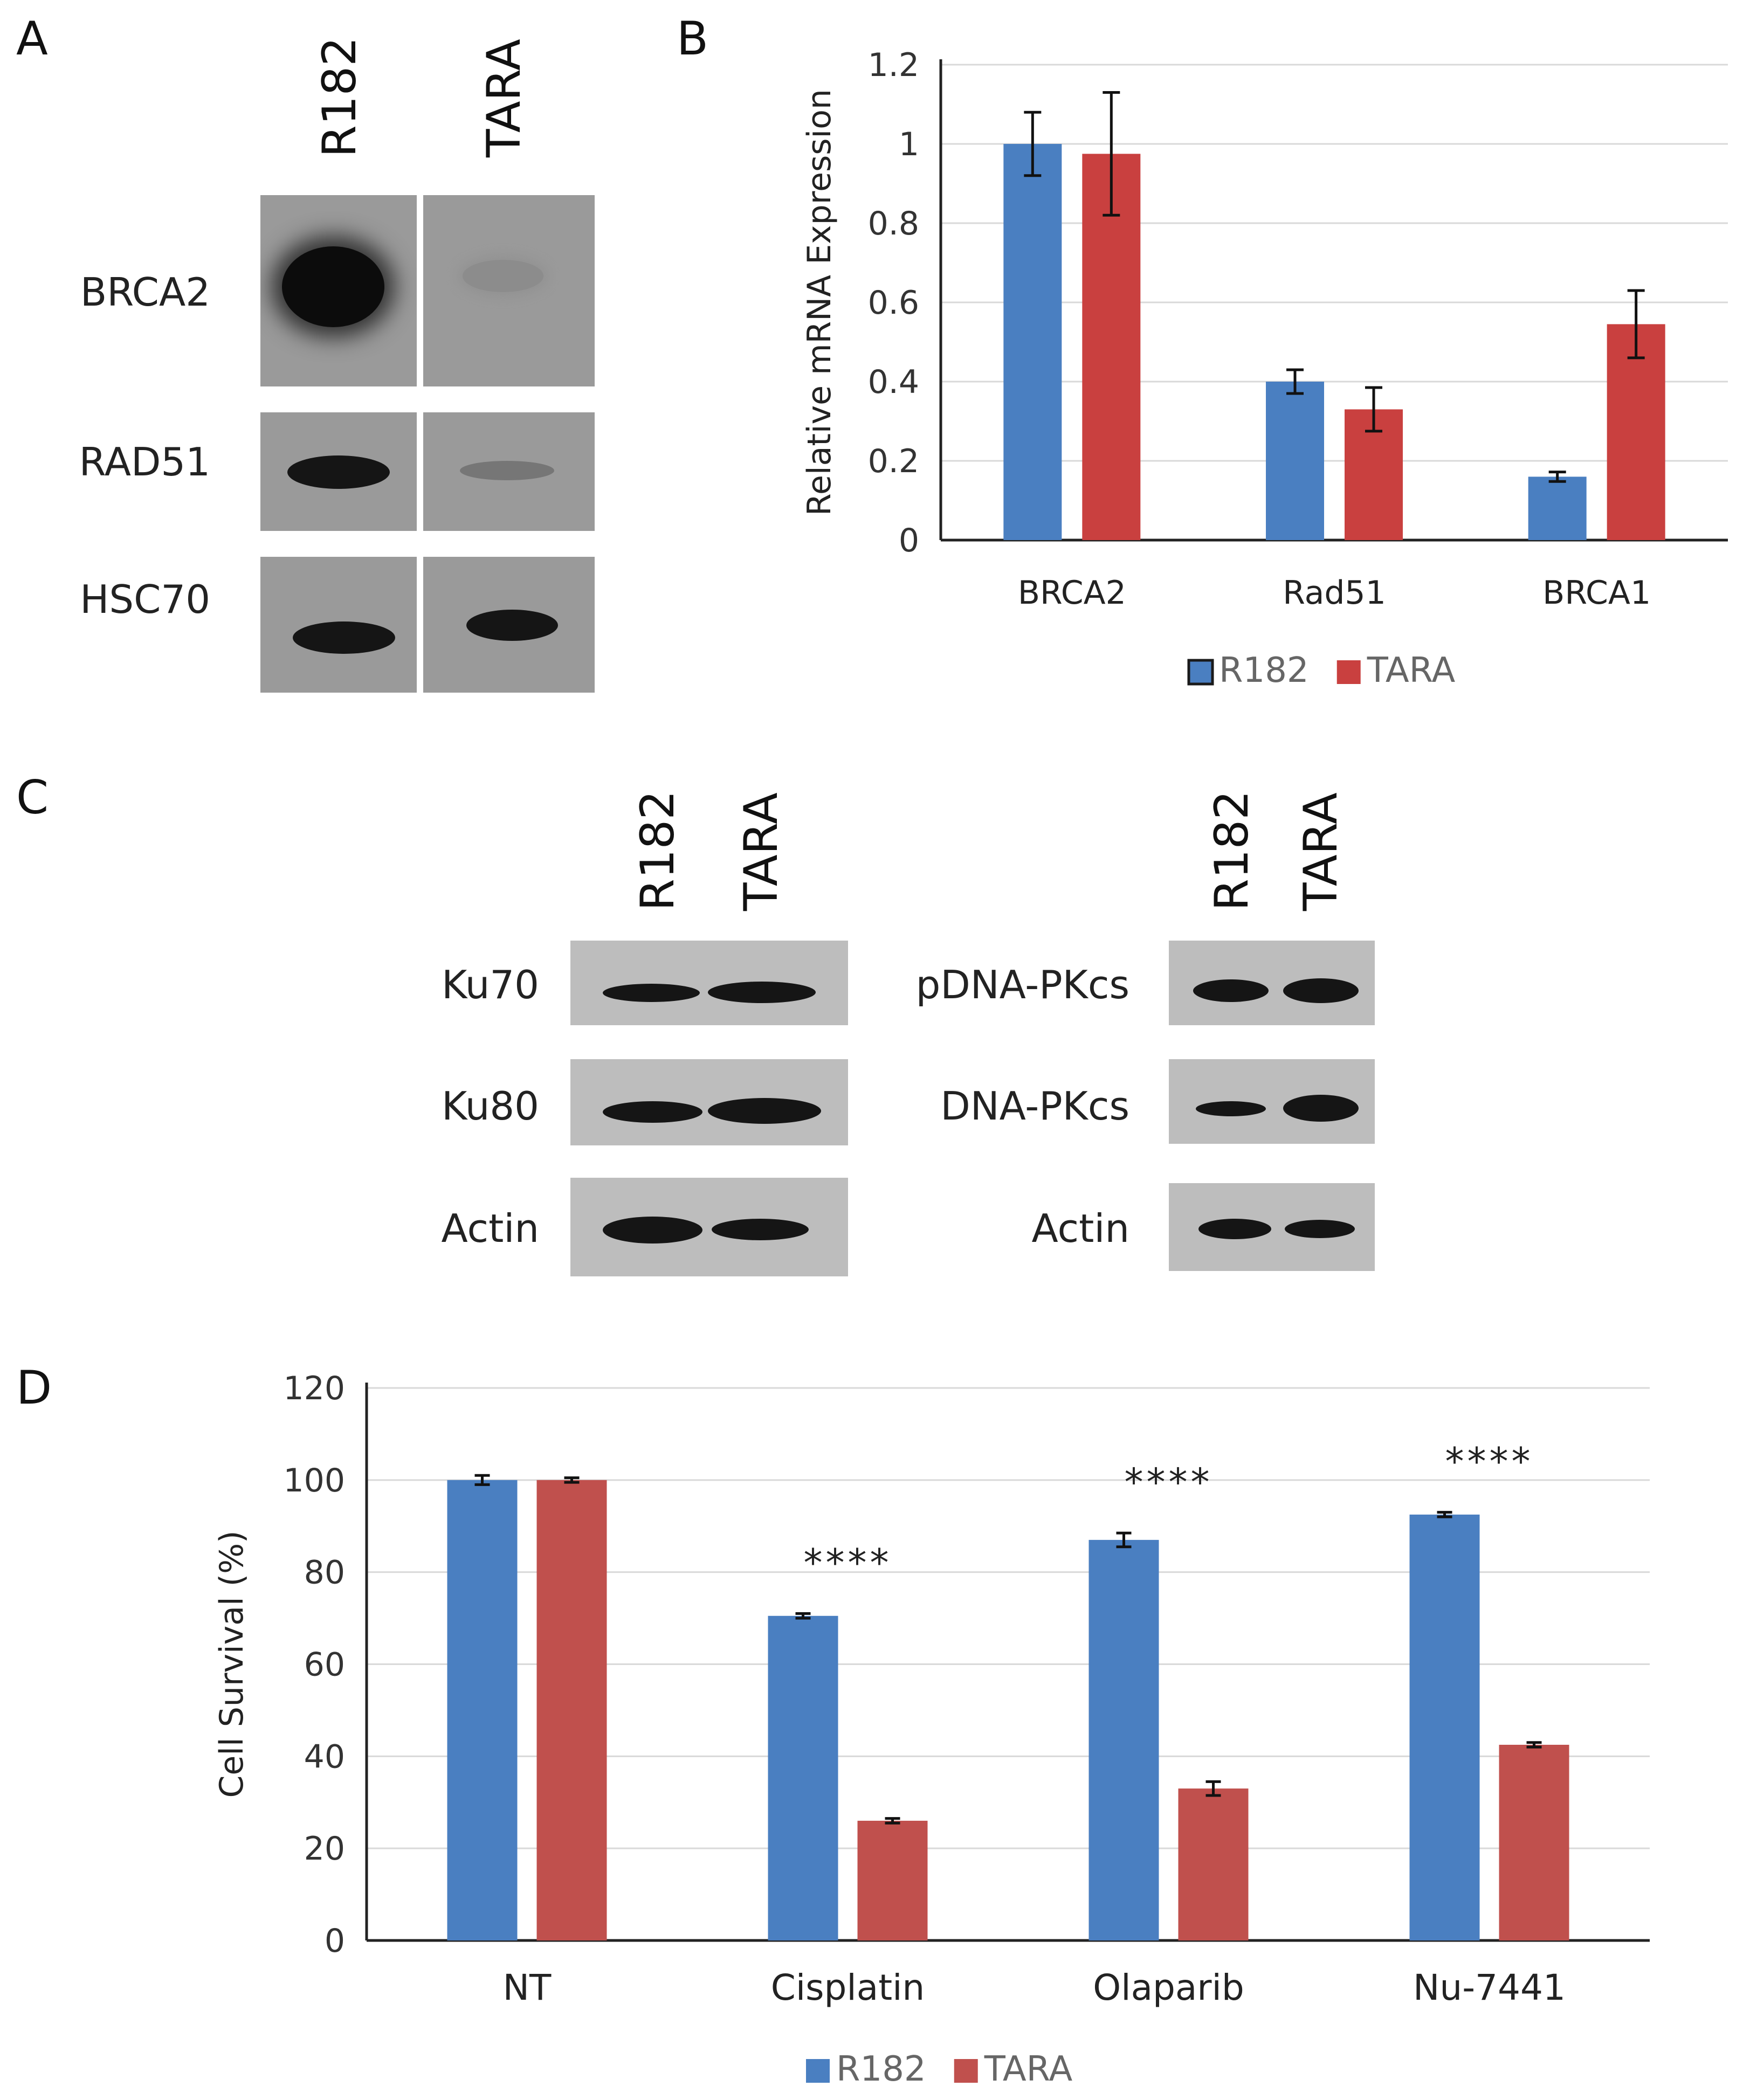 This screenshot has width=1743, height=2100. Describe the element at coordinates (145, 599) in the screenshot. I see `row-label-hsc70: HSC70` at that location.